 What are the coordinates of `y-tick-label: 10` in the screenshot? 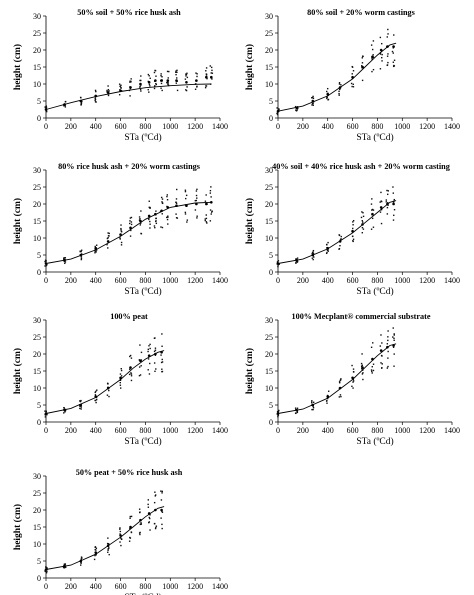 It's located at (37, 84).